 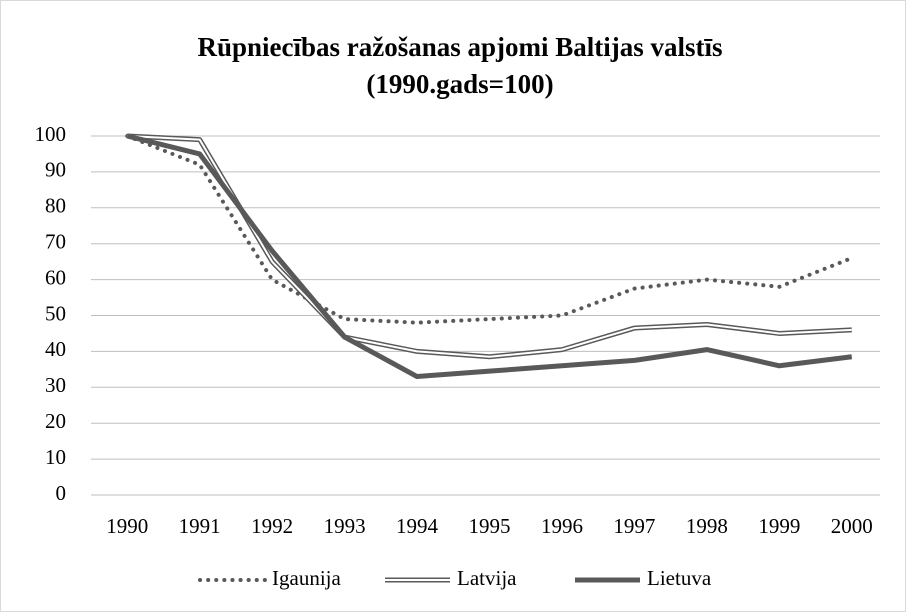 I want to click on chart-subtitle: (1990.gads=100), so click(x=459, y=84).